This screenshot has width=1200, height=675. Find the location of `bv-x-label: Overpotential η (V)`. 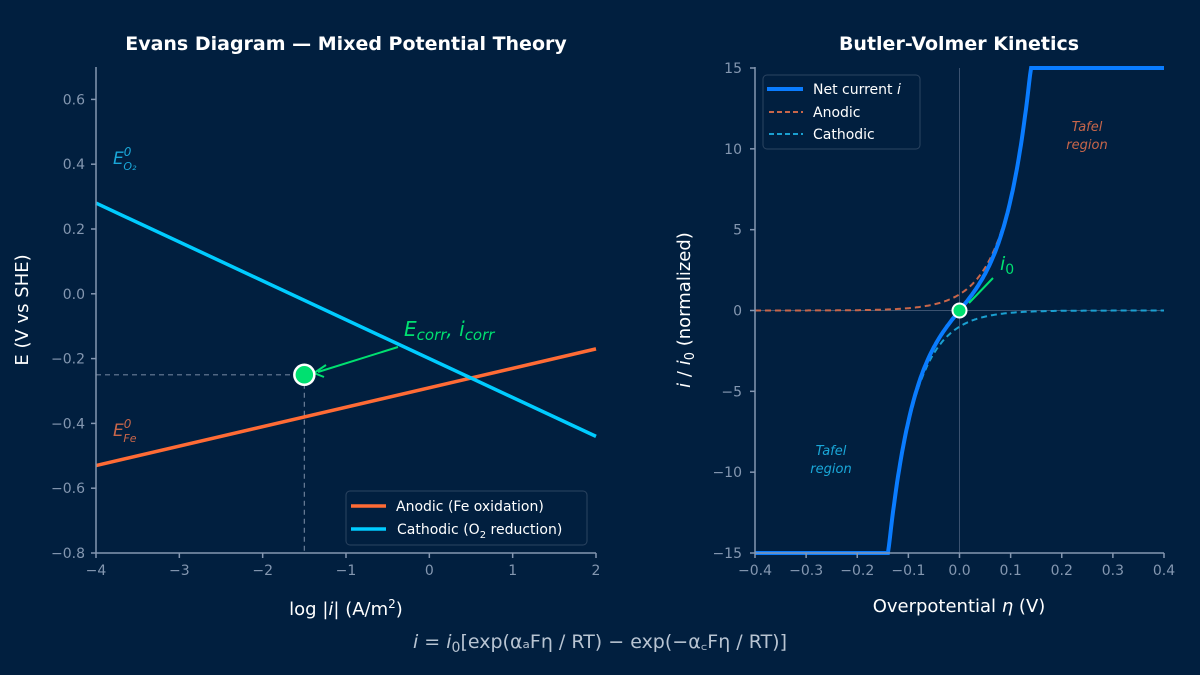

bv-x-label: Overpotential η (V) is located at coordinates (959, 606).